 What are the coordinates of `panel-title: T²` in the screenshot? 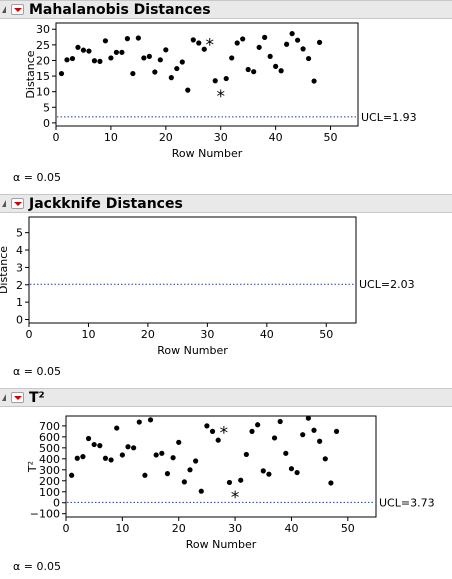 It's located at (37, 398).